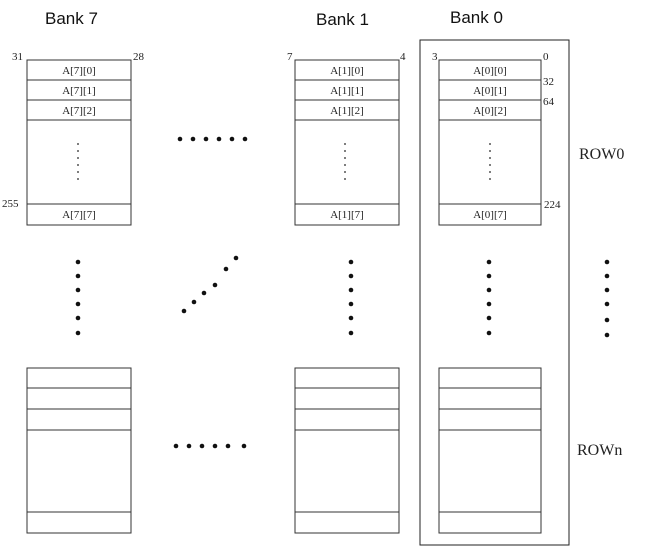  I want to click on bank0-offset-224: 224, so click(552, 205).